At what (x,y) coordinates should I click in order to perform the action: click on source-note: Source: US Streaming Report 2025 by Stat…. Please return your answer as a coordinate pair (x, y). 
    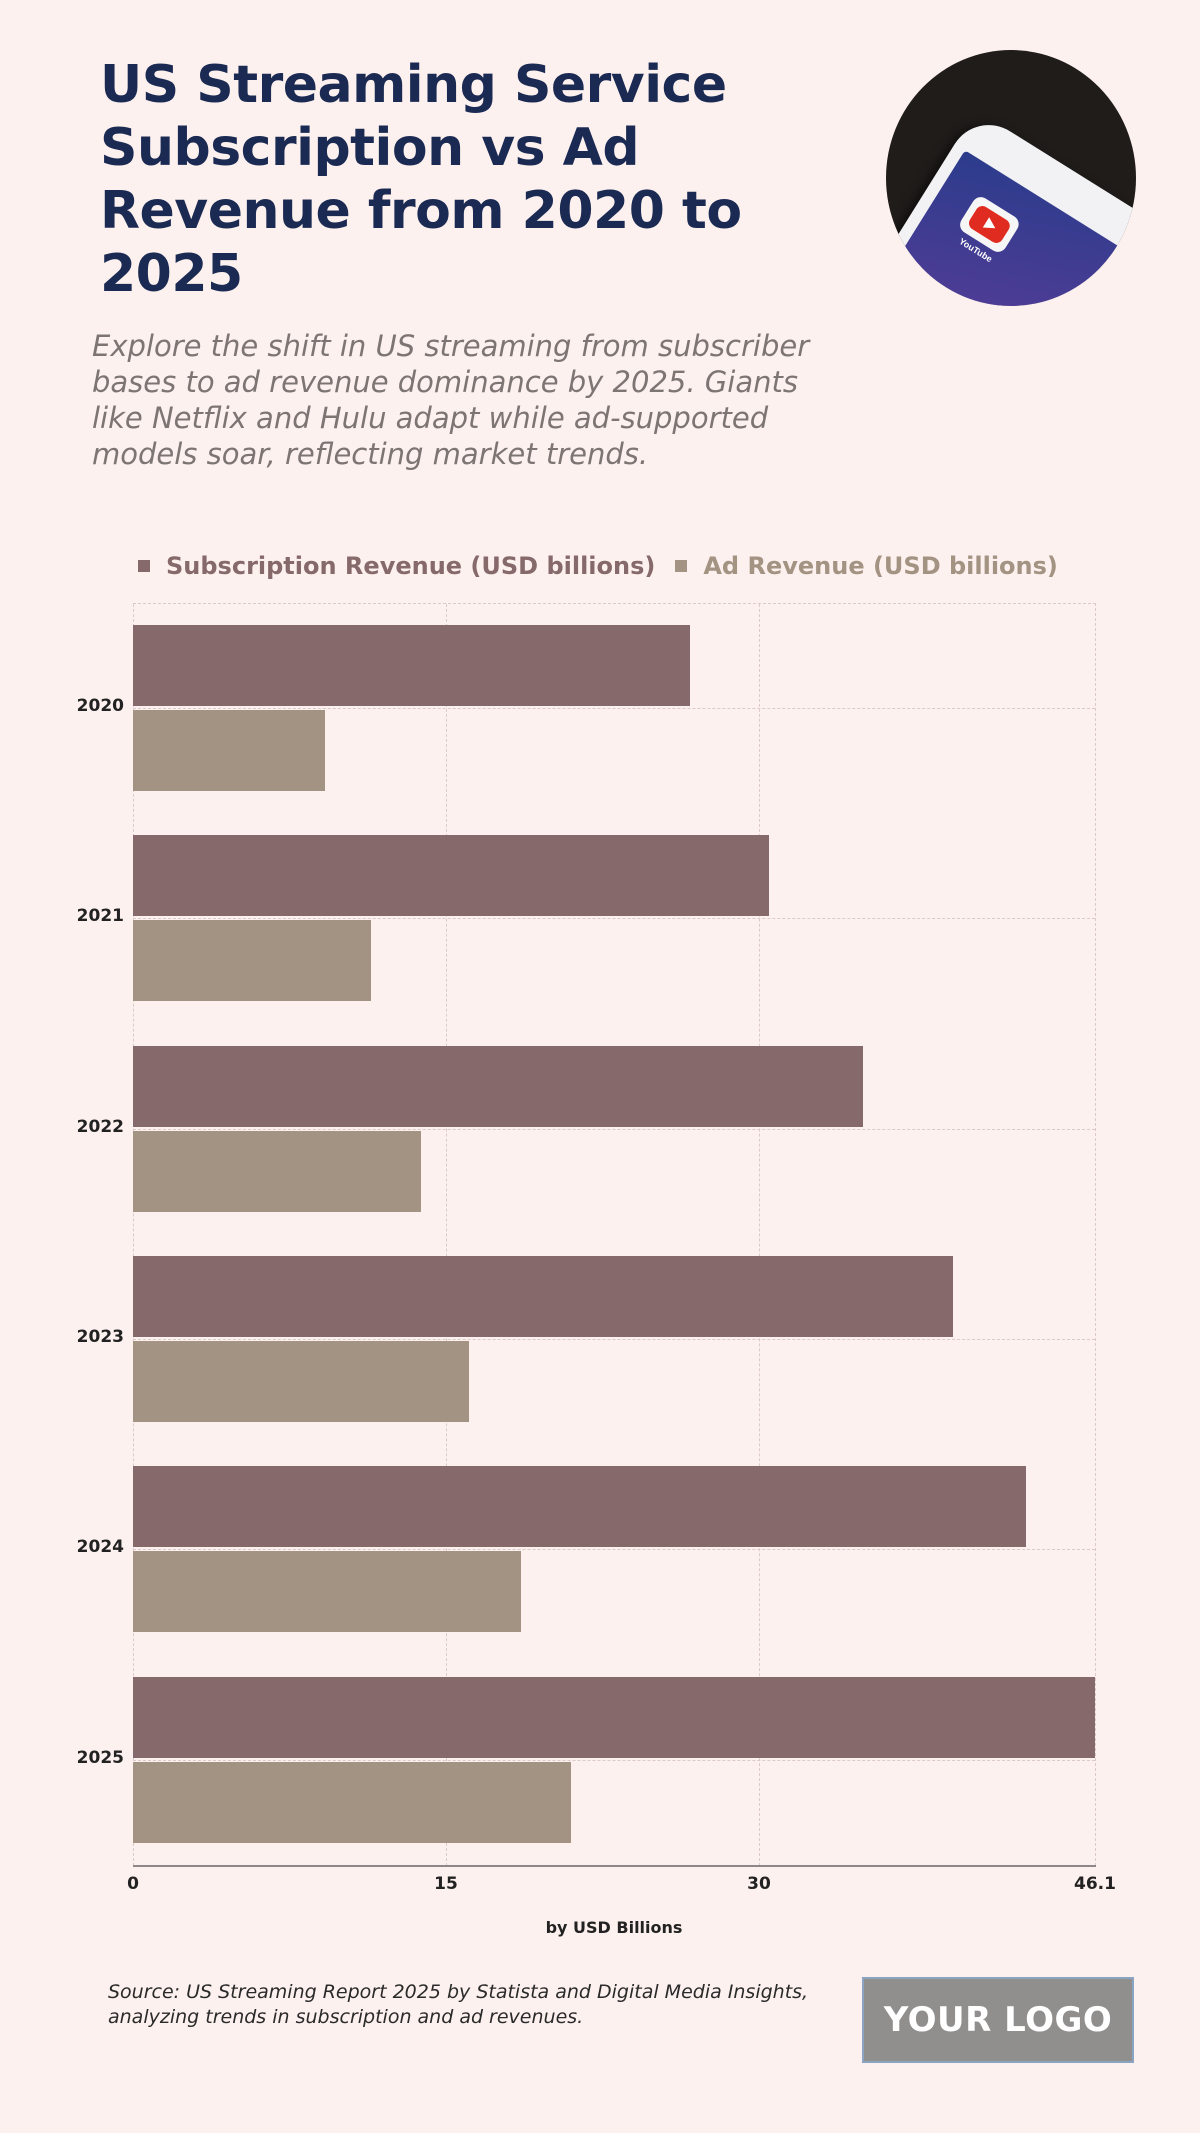
    Looking at the image, I should click on (458, 2004).